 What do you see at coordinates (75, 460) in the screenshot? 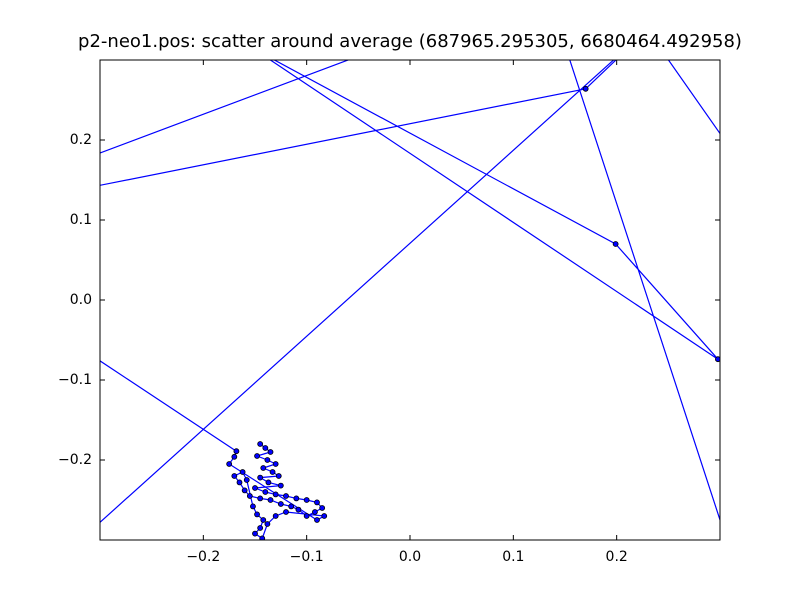
I see `y-tick-label: −0.2` at bounding box center [75, 460].